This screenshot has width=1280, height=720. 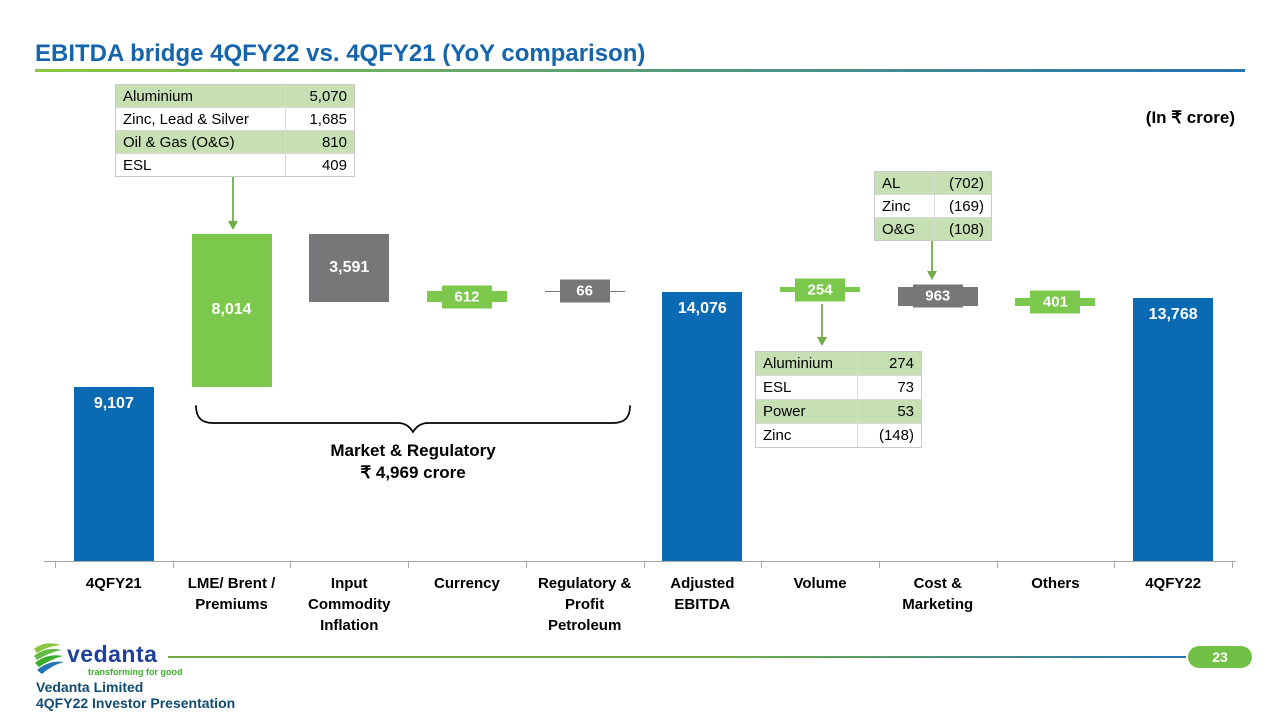 What do you see at coordinates (112, 654) in the screenshot?
I see `vedanta-wordmark: vedanta` at bounding box center [112, 654].